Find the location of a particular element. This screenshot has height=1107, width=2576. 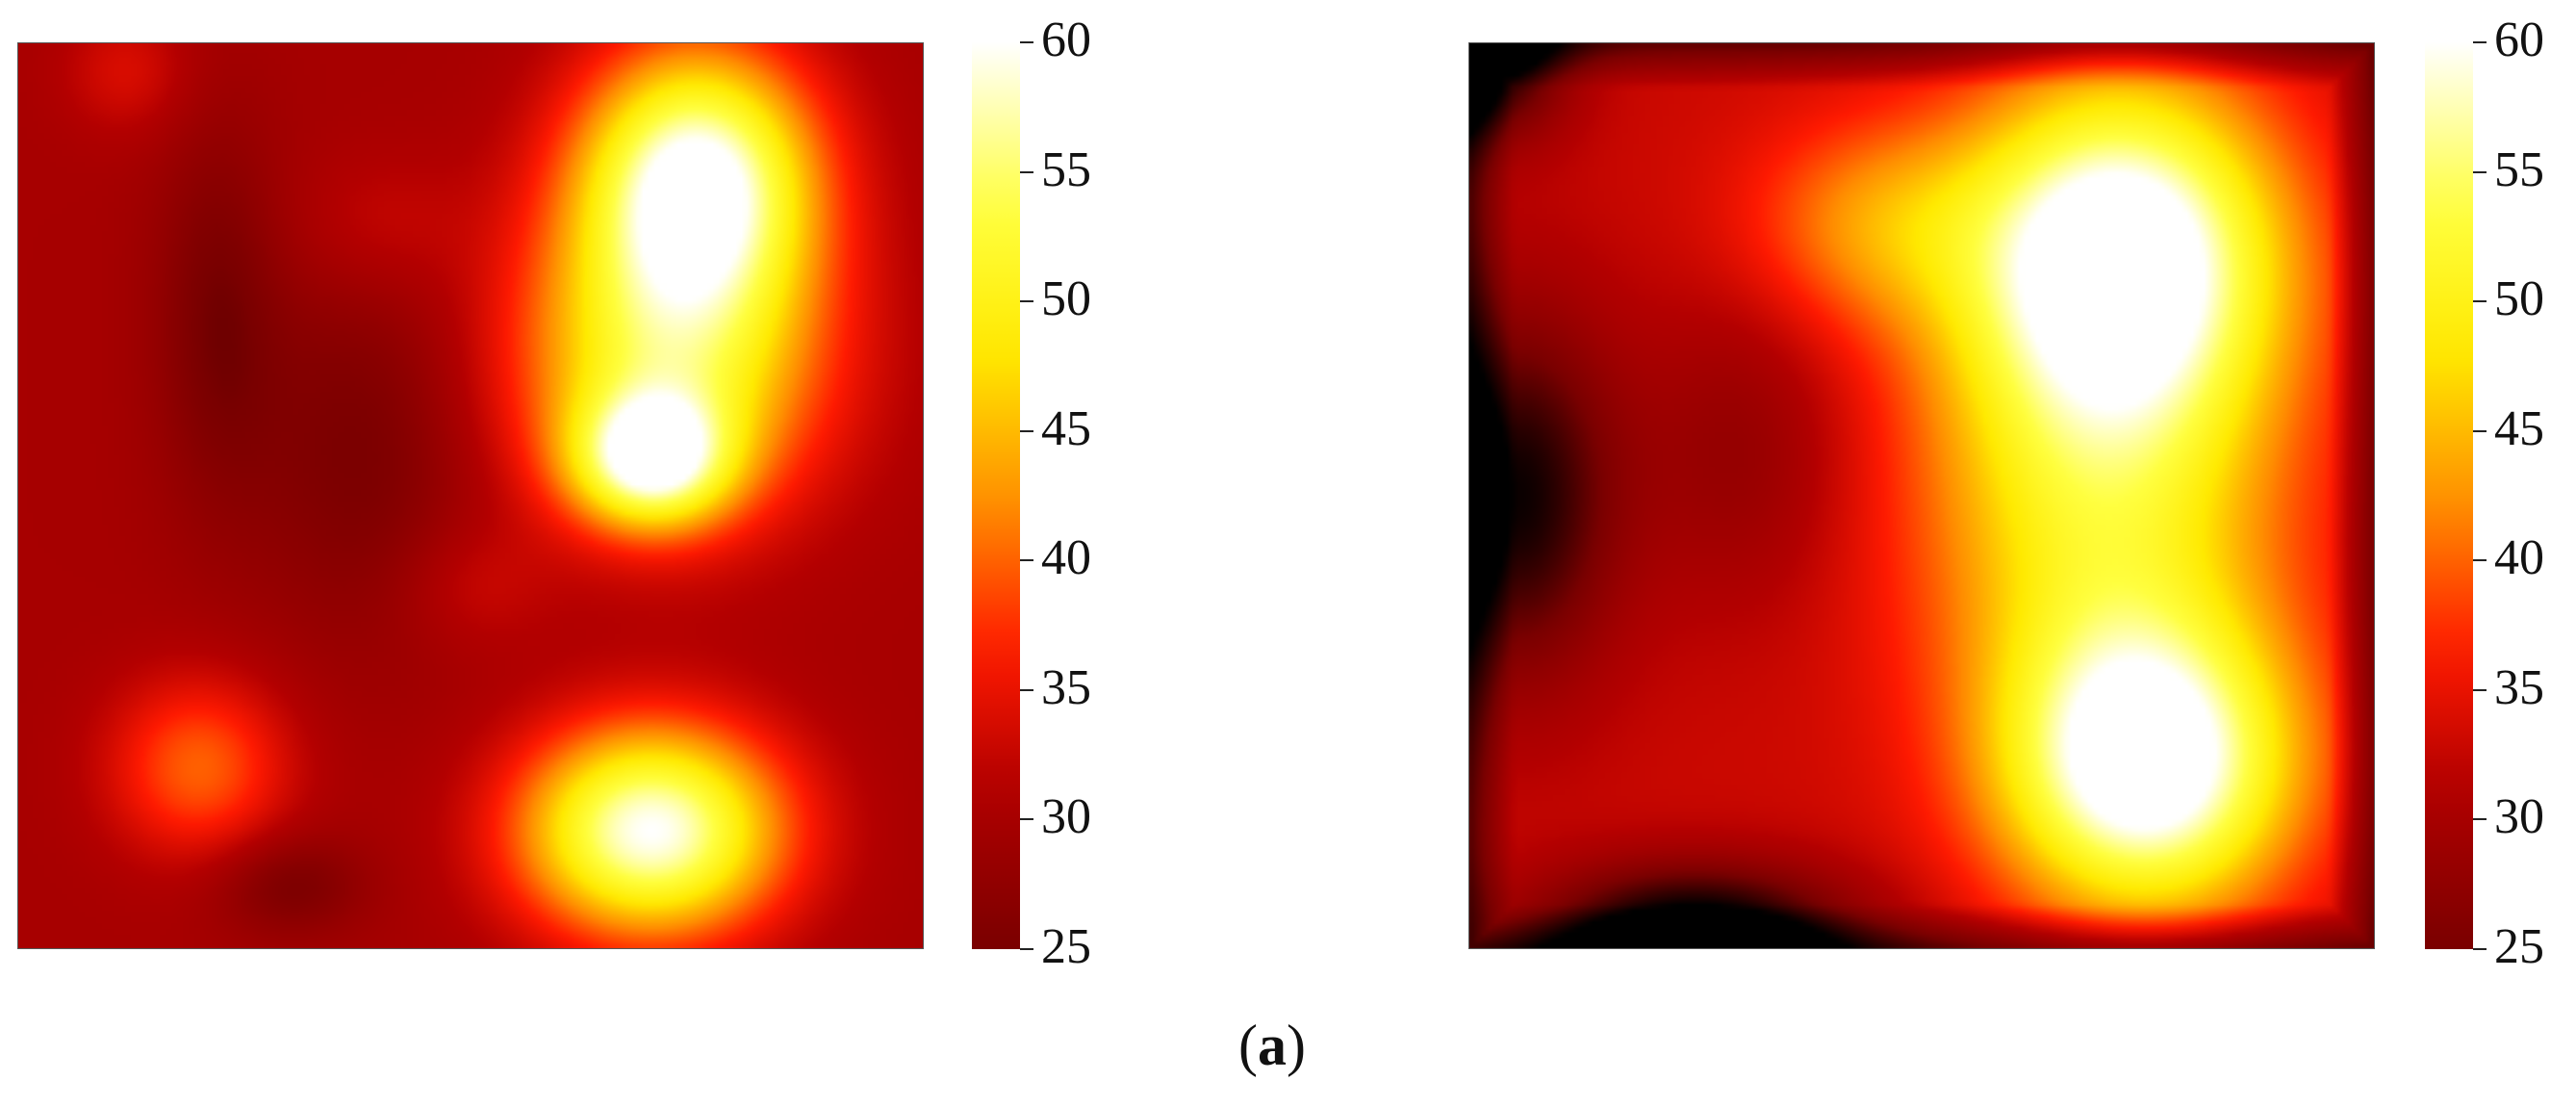

figure-caption: (a) is located at coordinates (1272, 1045).